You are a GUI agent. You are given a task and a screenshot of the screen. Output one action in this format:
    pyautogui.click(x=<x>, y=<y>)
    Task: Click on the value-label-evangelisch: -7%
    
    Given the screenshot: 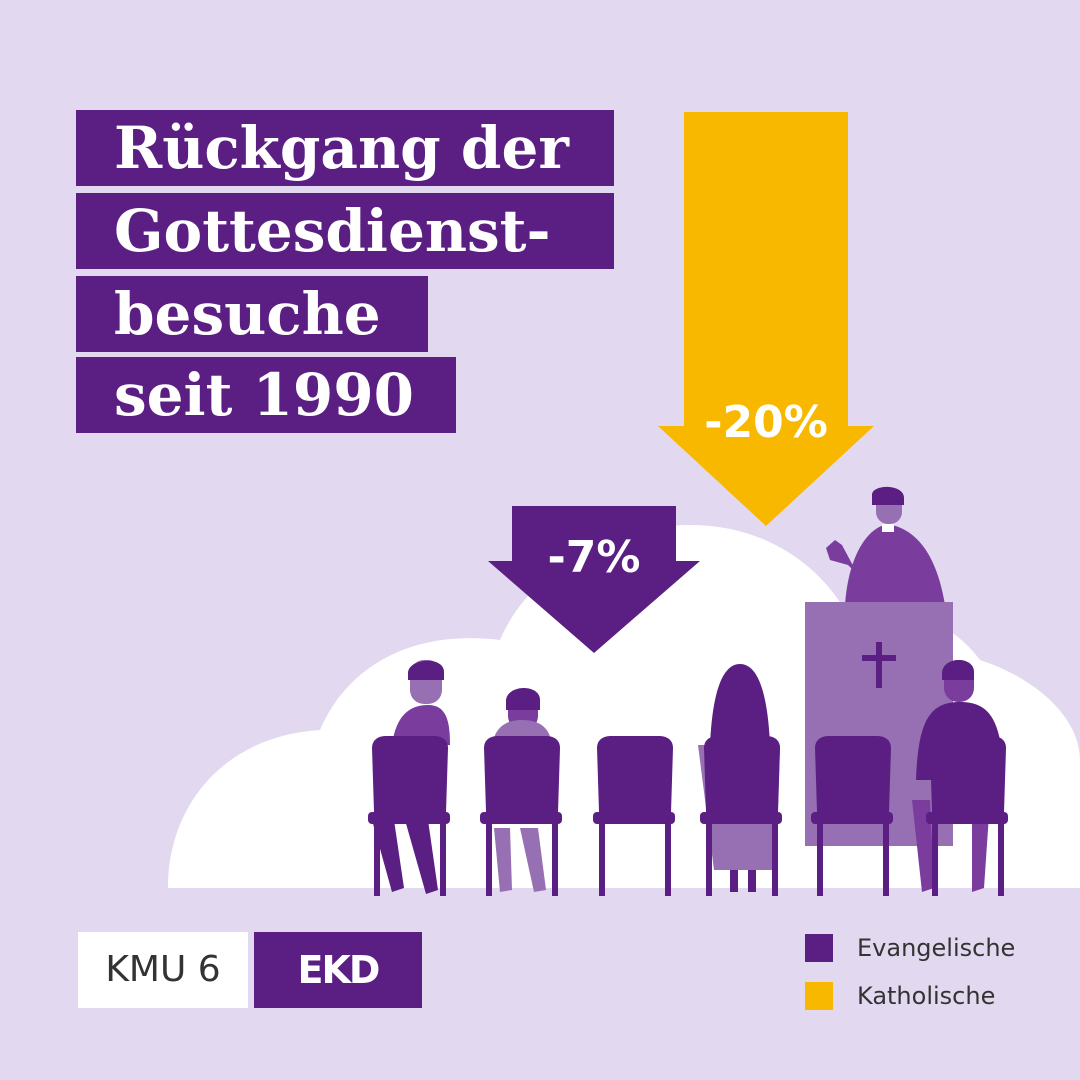 What is the action you would take?
    pyautogui.click(x=594, y=557)
    